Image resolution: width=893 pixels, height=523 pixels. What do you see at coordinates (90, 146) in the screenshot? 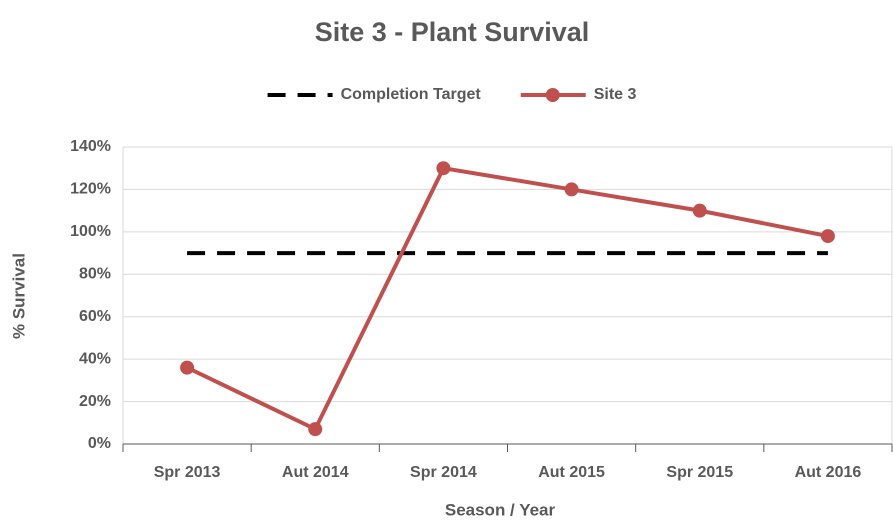
I see `y-tick-label: 140%` at bounding box center [90, 146].